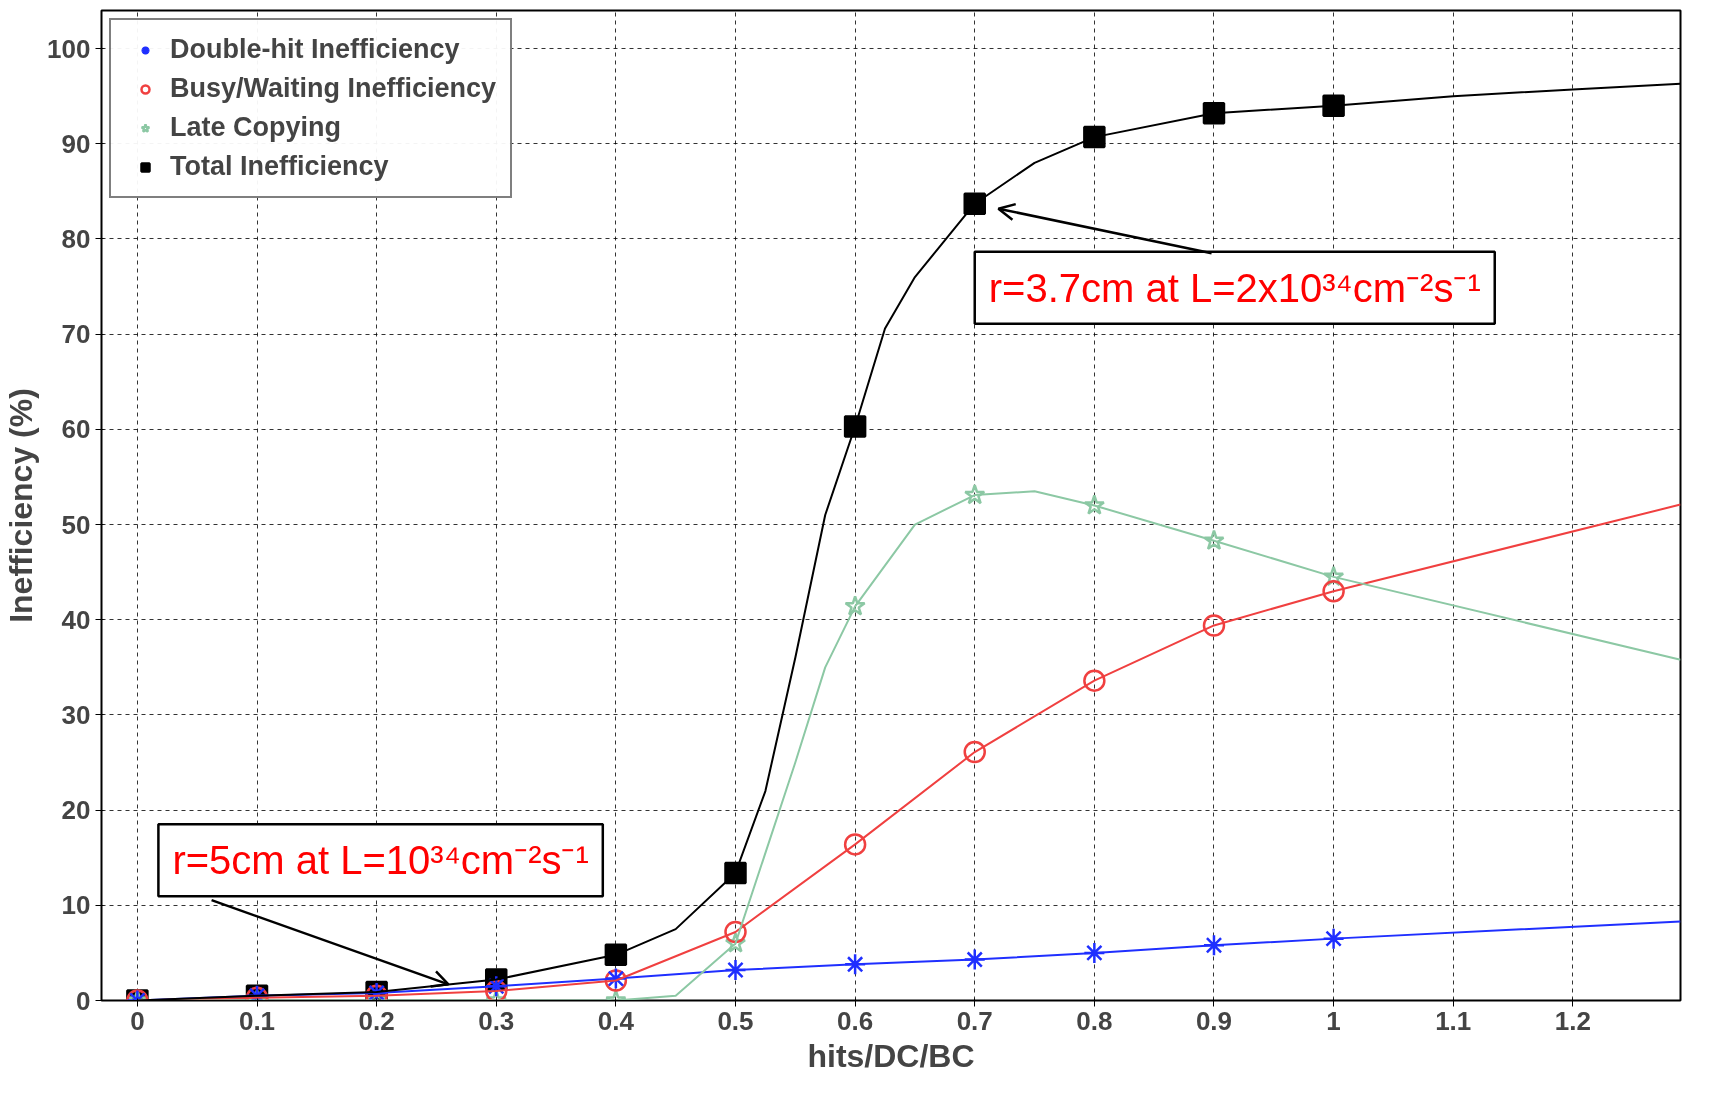 The height and width of the screenshot is (1114, 1727). I want to click on x-tick-label: 0.7, so click(974, 1020).